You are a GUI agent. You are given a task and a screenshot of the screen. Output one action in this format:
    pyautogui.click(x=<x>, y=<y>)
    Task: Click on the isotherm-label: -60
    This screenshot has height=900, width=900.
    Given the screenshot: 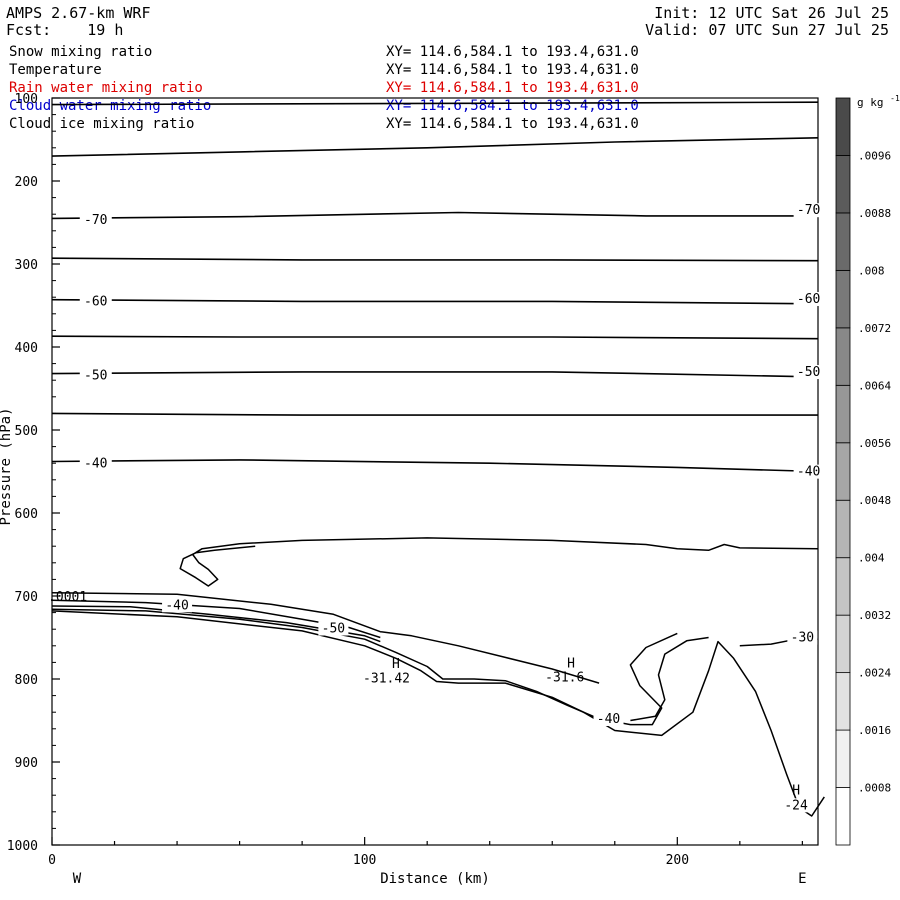 What is the action you would take?
    pyautogui.click(x=95, y=302)
    